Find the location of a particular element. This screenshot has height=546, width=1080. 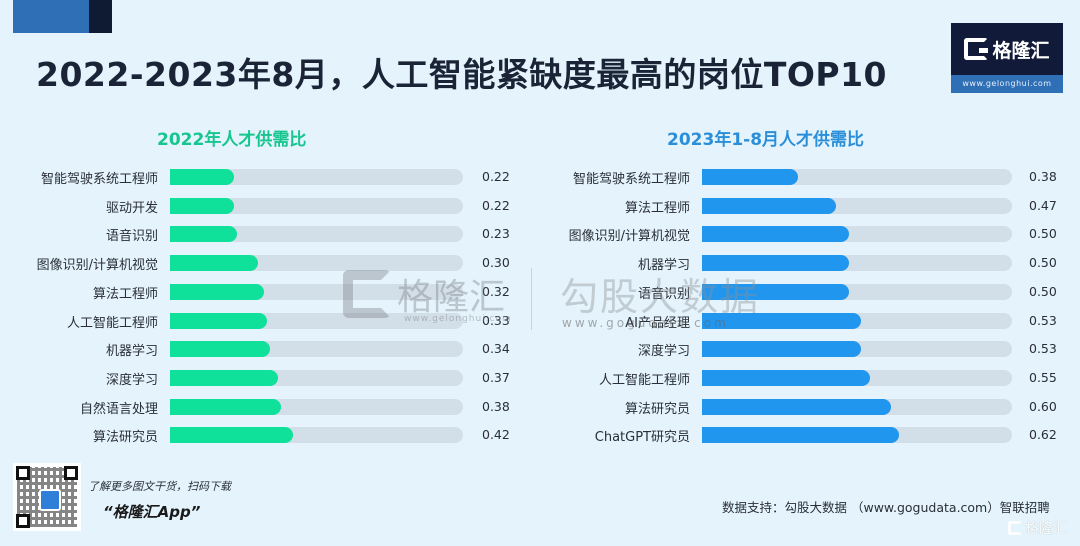

promo-text: 了解更多图文干货，扫码下载 is located at coordinates (159, 486).